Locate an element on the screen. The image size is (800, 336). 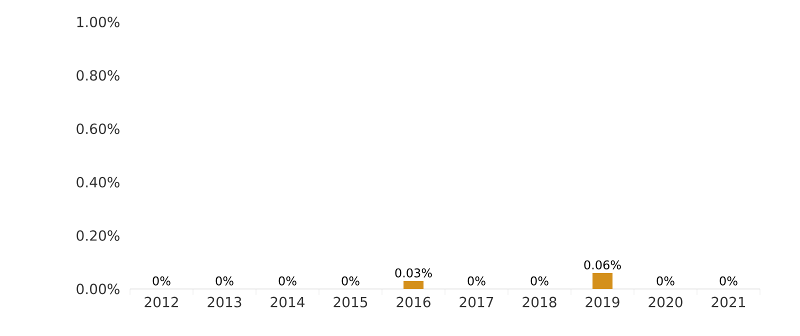
x-tick-label: 2021 is located at coordinates (729, 302).